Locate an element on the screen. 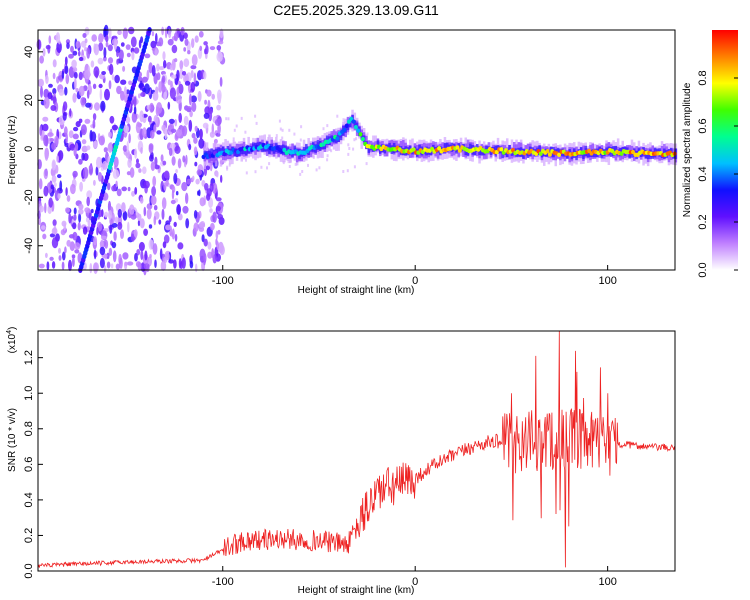  colorbar-tick-label: 0.8 is located at coordinates (703, 77).